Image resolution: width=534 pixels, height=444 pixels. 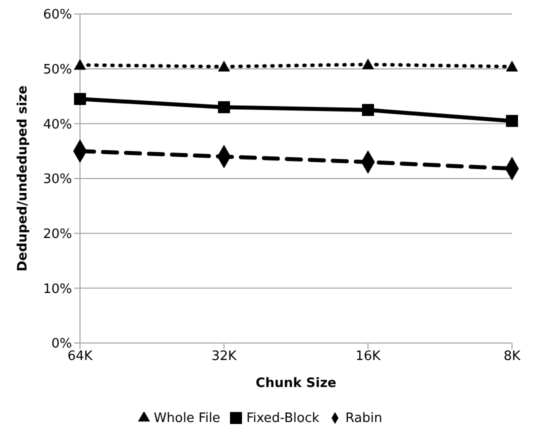 I want to click on legend-label: Whole File, so click(x=187, y=418).